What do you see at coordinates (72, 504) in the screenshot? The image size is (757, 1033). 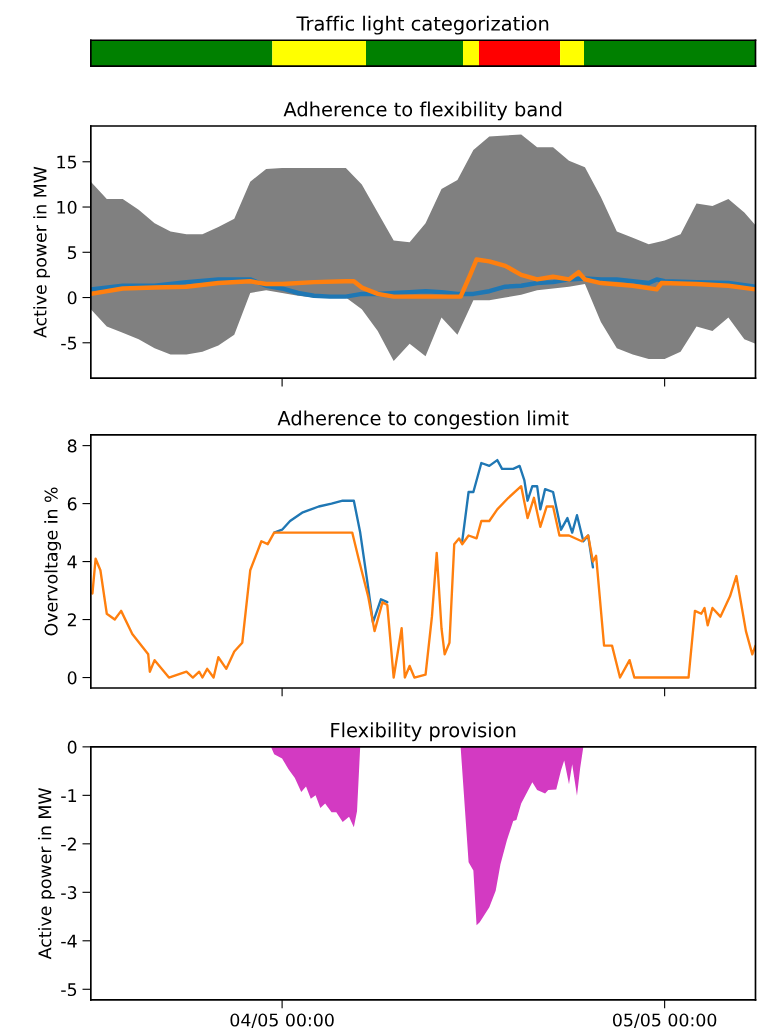 I see `y-tick-label: 6` at bounding box center [72, 504].